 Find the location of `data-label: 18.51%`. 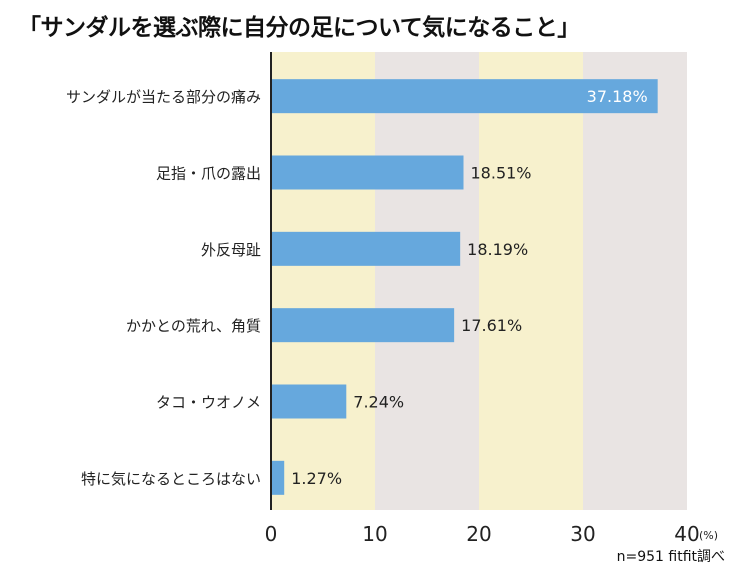

data-label: 18.51% is located at coordinates (501, 173).